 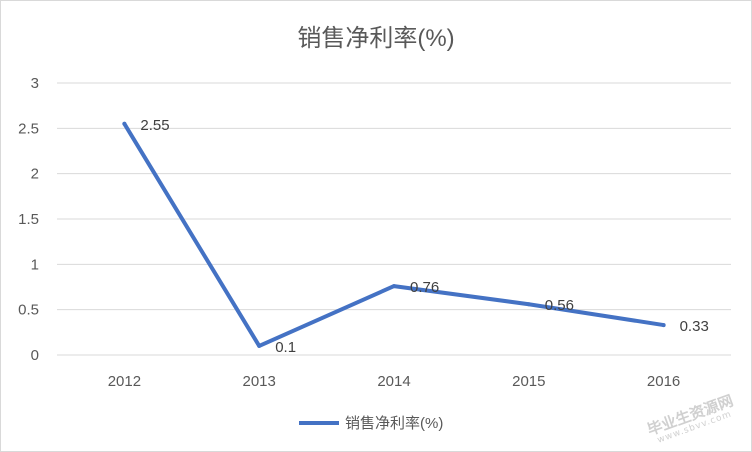 I want to click on y-tick-label: 1, so click(x=35, y=264).